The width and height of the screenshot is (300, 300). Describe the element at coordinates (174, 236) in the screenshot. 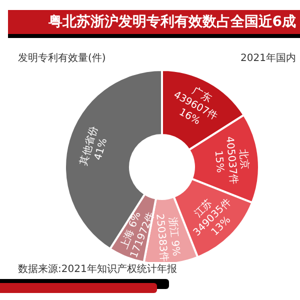

I see `slice-label: 浙江 9%` at that location.